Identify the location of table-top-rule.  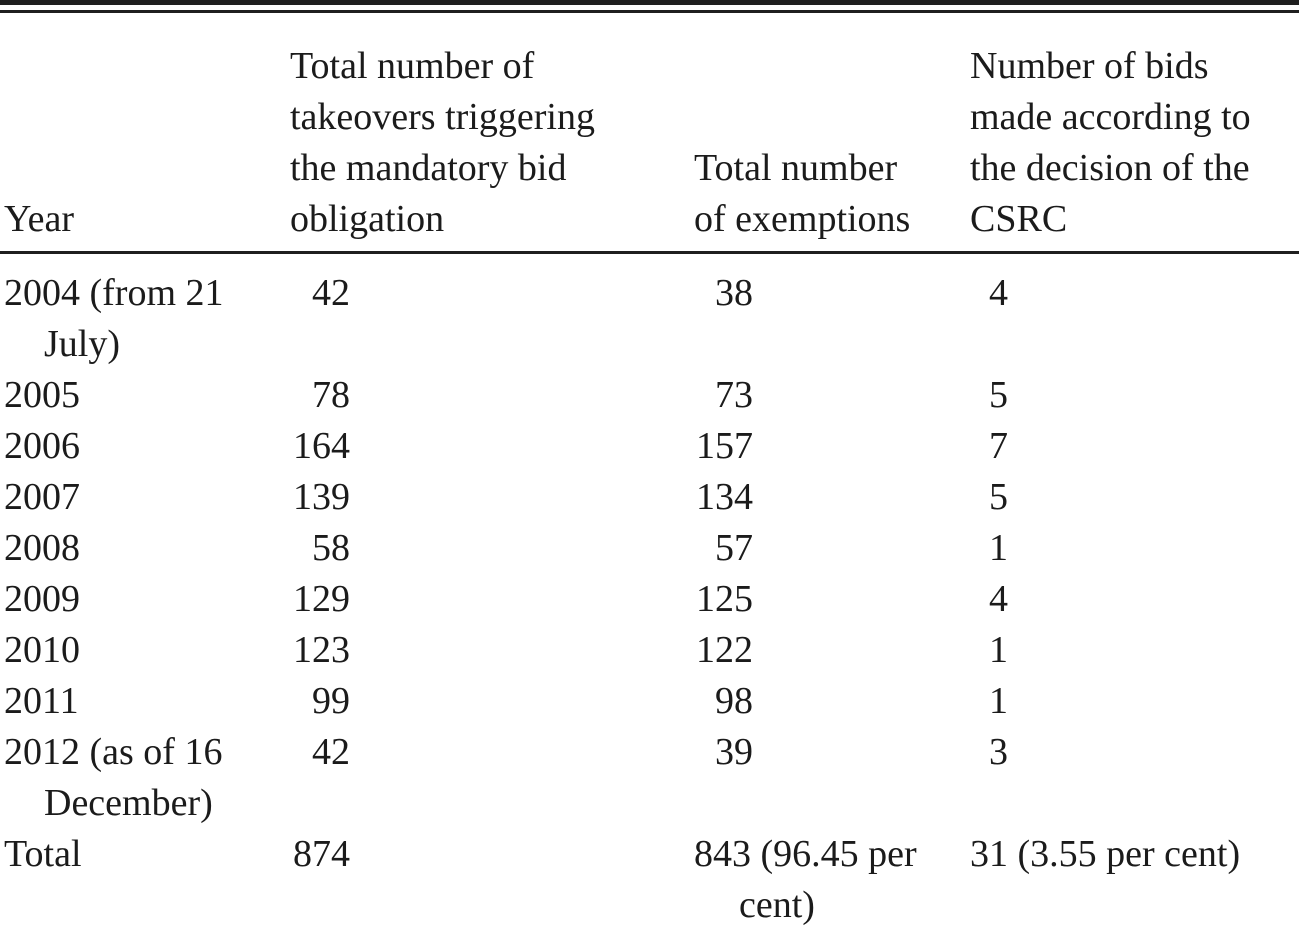
(649, 6).